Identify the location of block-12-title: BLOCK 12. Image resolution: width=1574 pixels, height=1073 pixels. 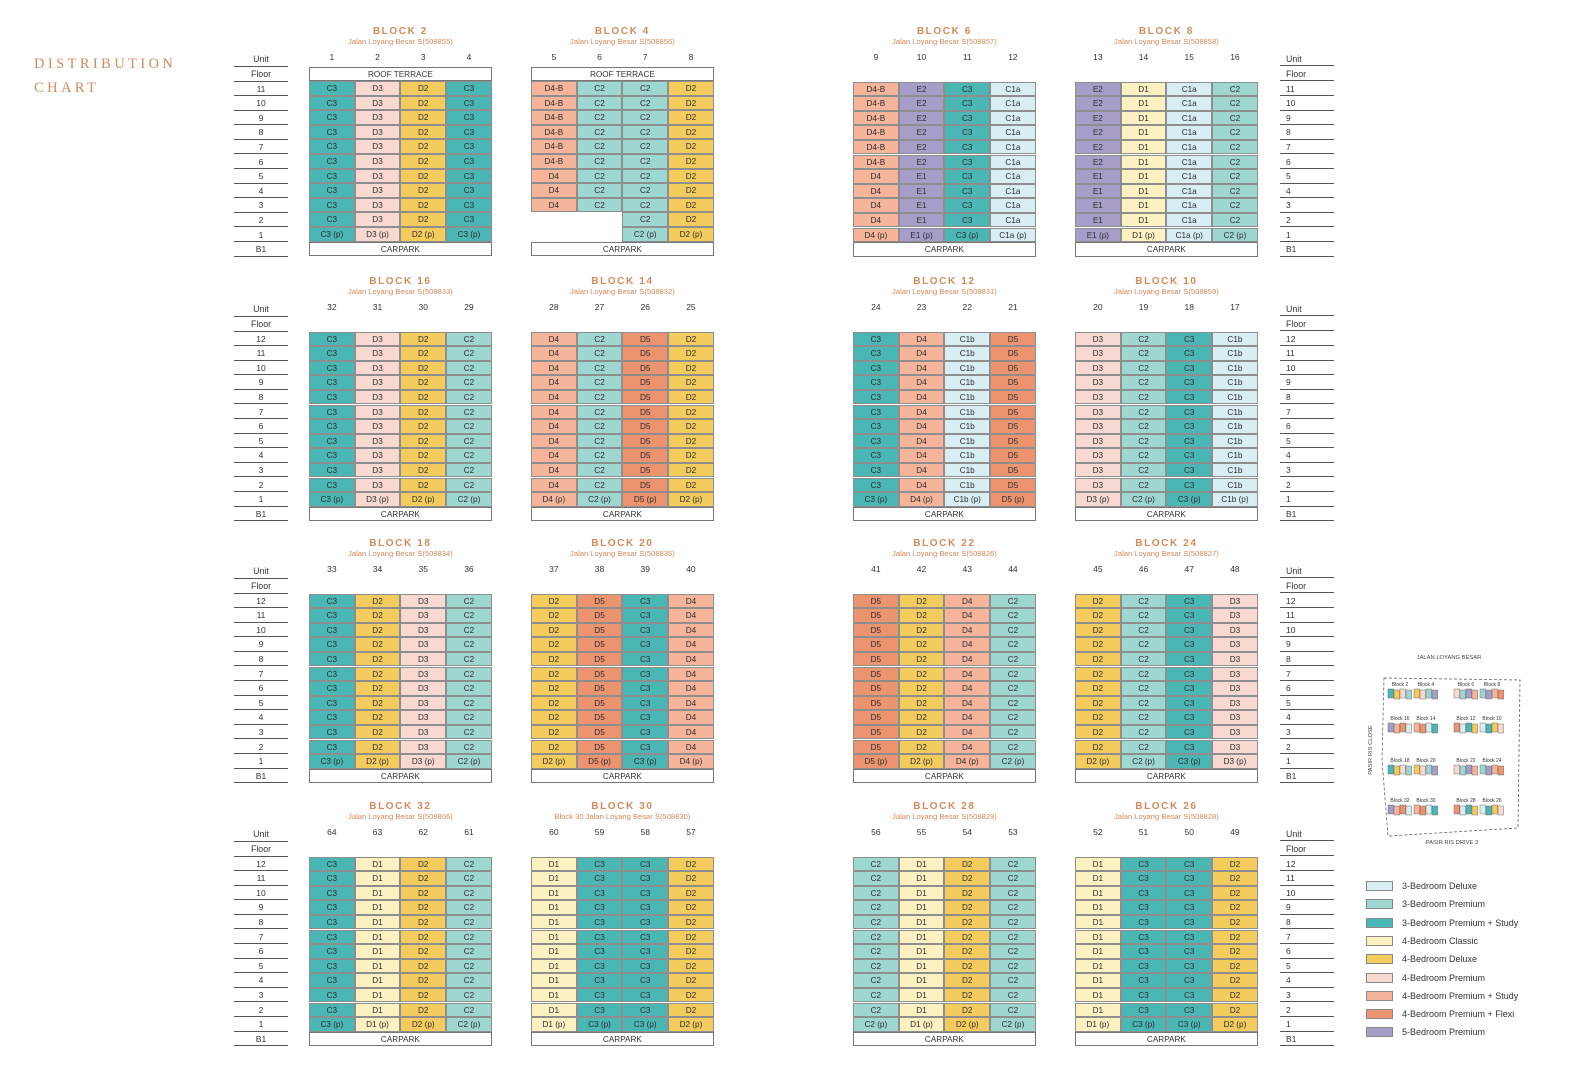
(944, 281).